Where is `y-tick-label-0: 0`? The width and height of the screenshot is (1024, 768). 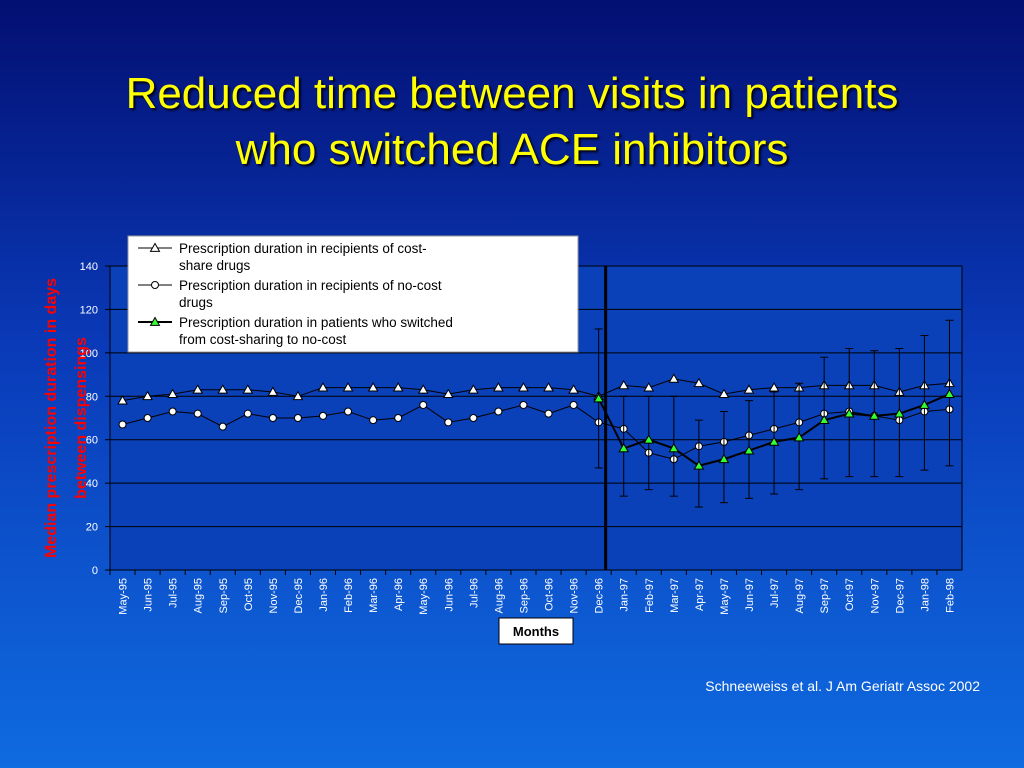
y-tick-label-0: 0 is located at coordinates (95, 571).